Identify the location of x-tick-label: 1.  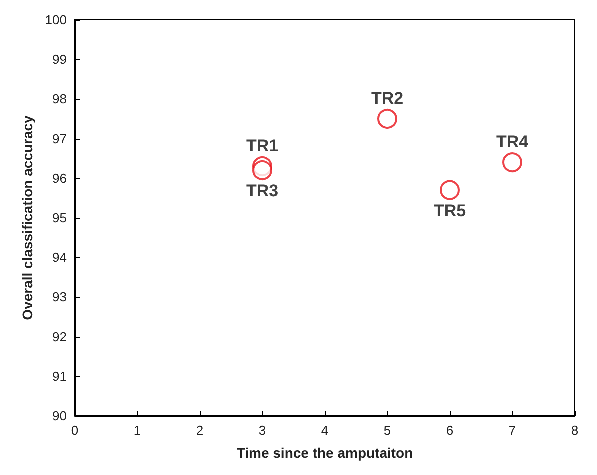
(138, 430).